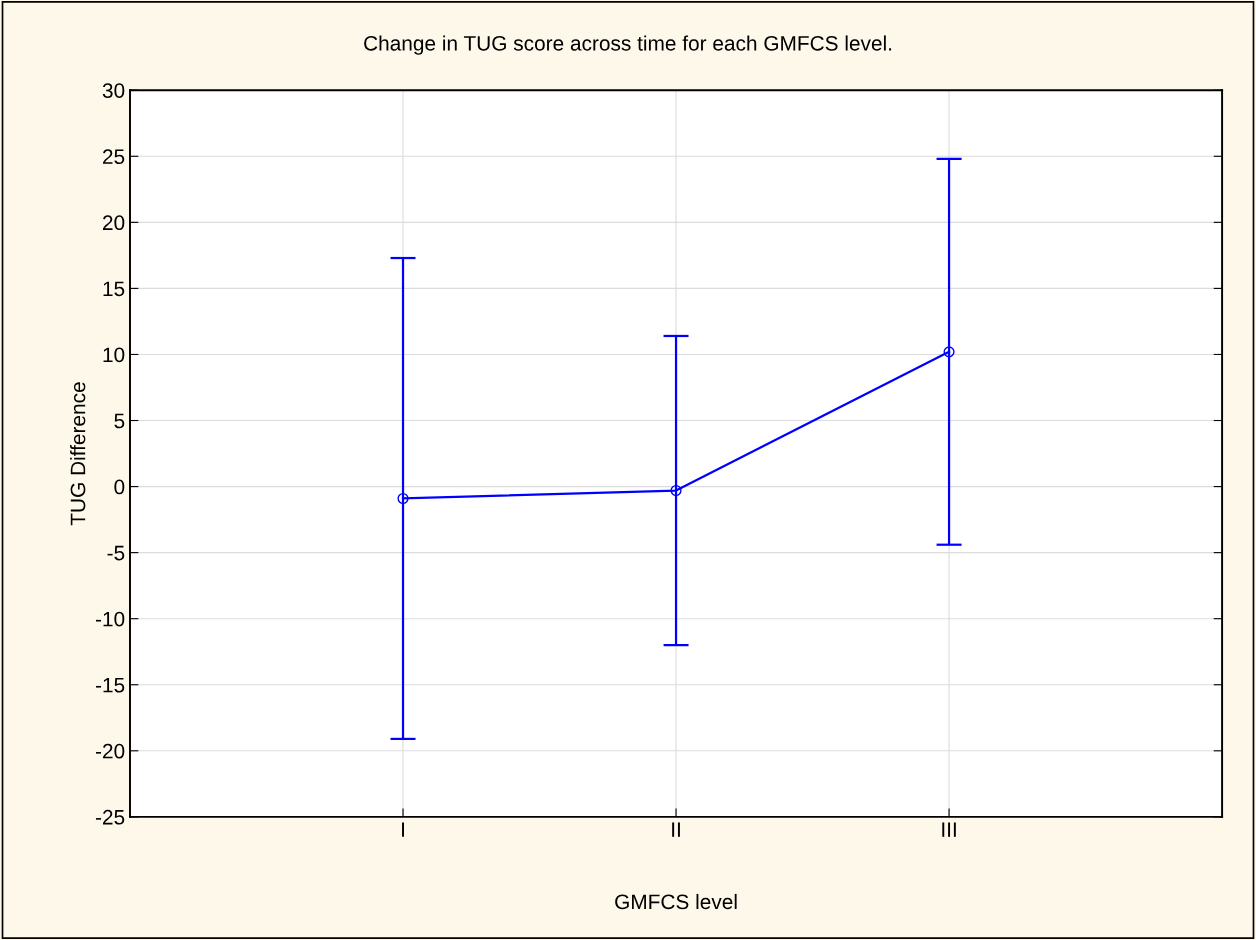  I want to click on y-axis-title: TUG Difference, so click(78, 454).